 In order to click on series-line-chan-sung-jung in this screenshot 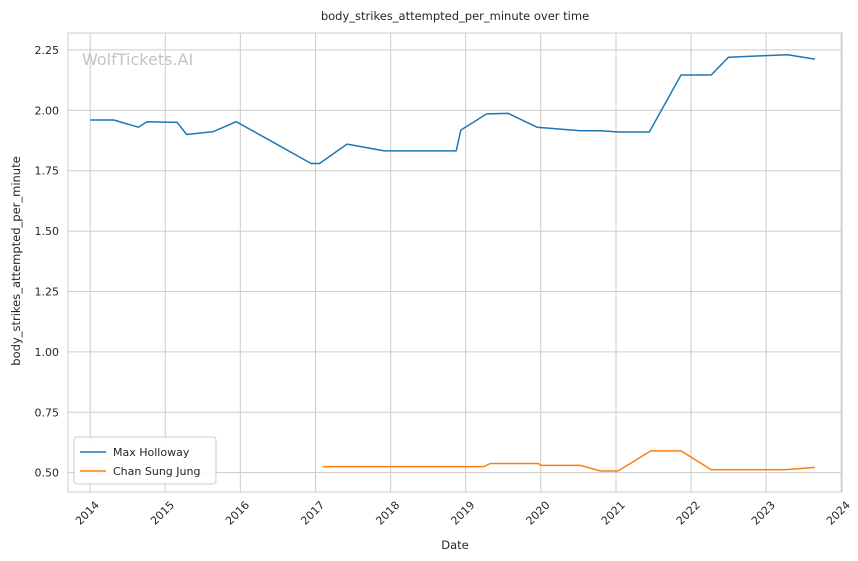, I will do `click(568, 461)`.